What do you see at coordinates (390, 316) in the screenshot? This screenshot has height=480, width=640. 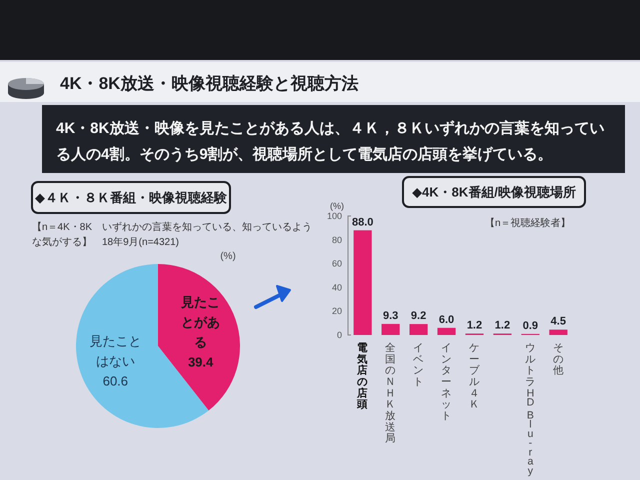 I see `data-label: 9.3` at bounding box center [390, 316].